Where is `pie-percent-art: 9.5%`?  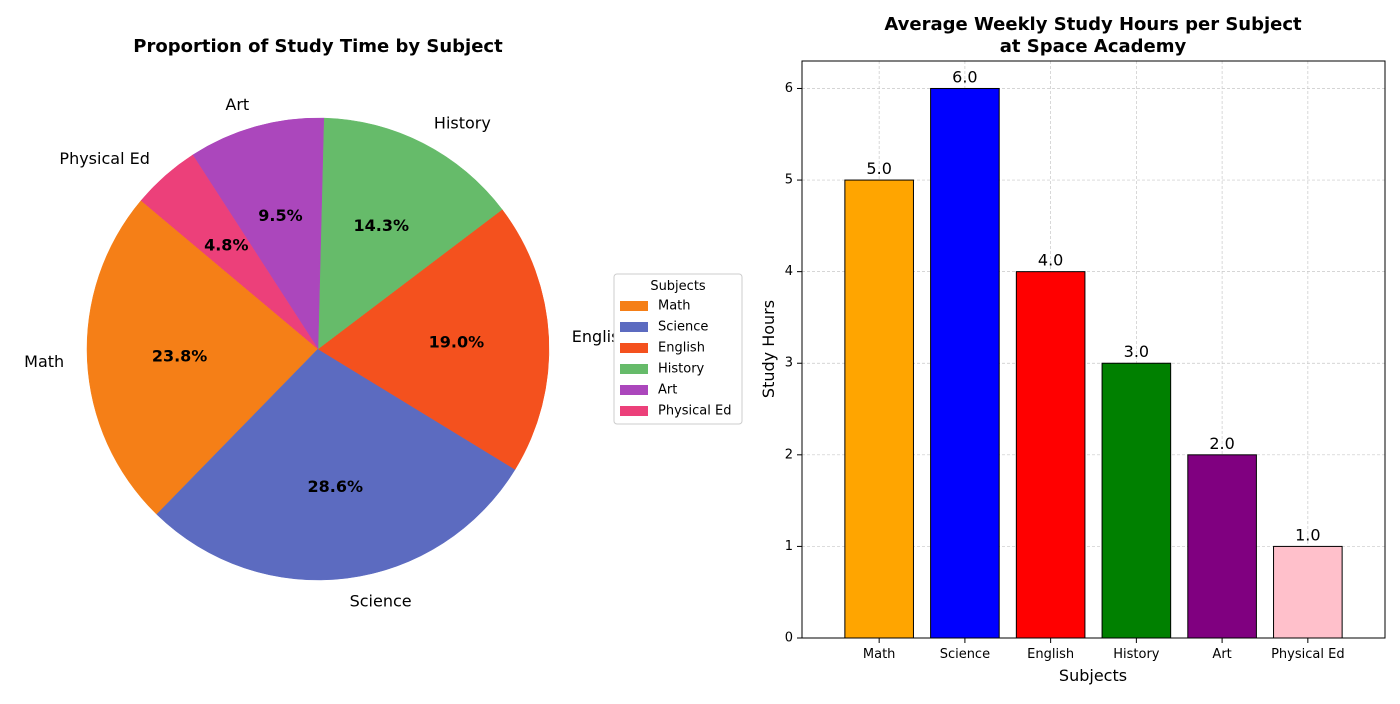 pie-percent-art: 9.5% is located at coordinates (280, 215).